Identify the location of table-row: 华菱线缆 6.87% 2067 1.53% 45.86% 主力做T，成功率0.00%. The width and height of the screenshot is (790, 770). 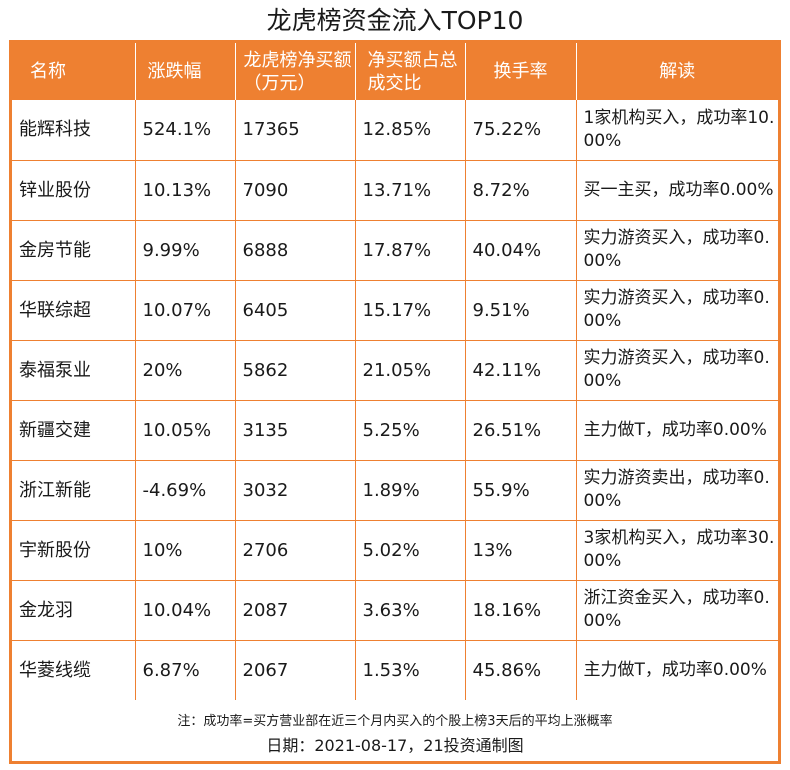
(395, 669).